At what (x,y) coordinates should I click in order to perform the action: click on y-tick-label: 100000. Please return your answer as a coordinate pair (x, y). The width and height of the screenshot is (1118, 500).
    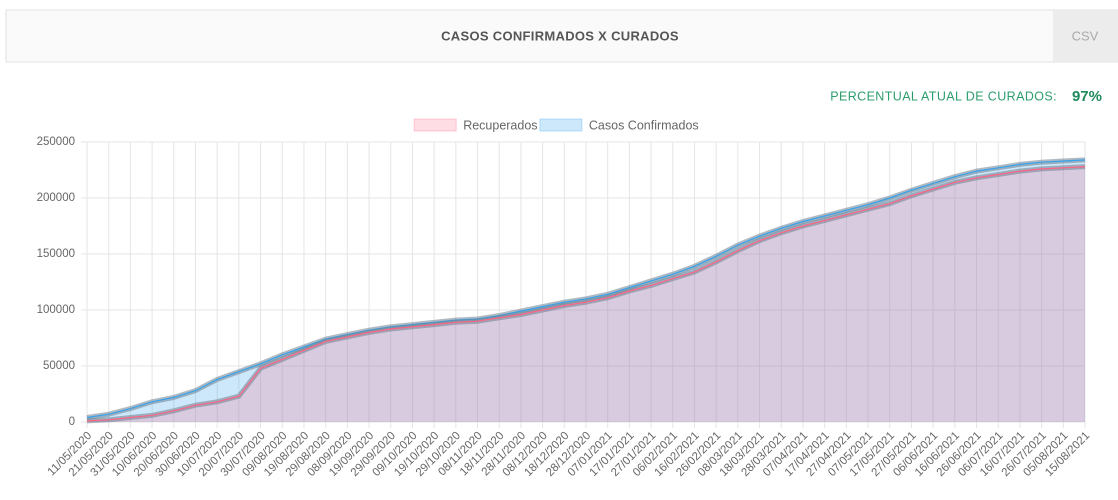
    Looking at the image, I should click on (56, 310).